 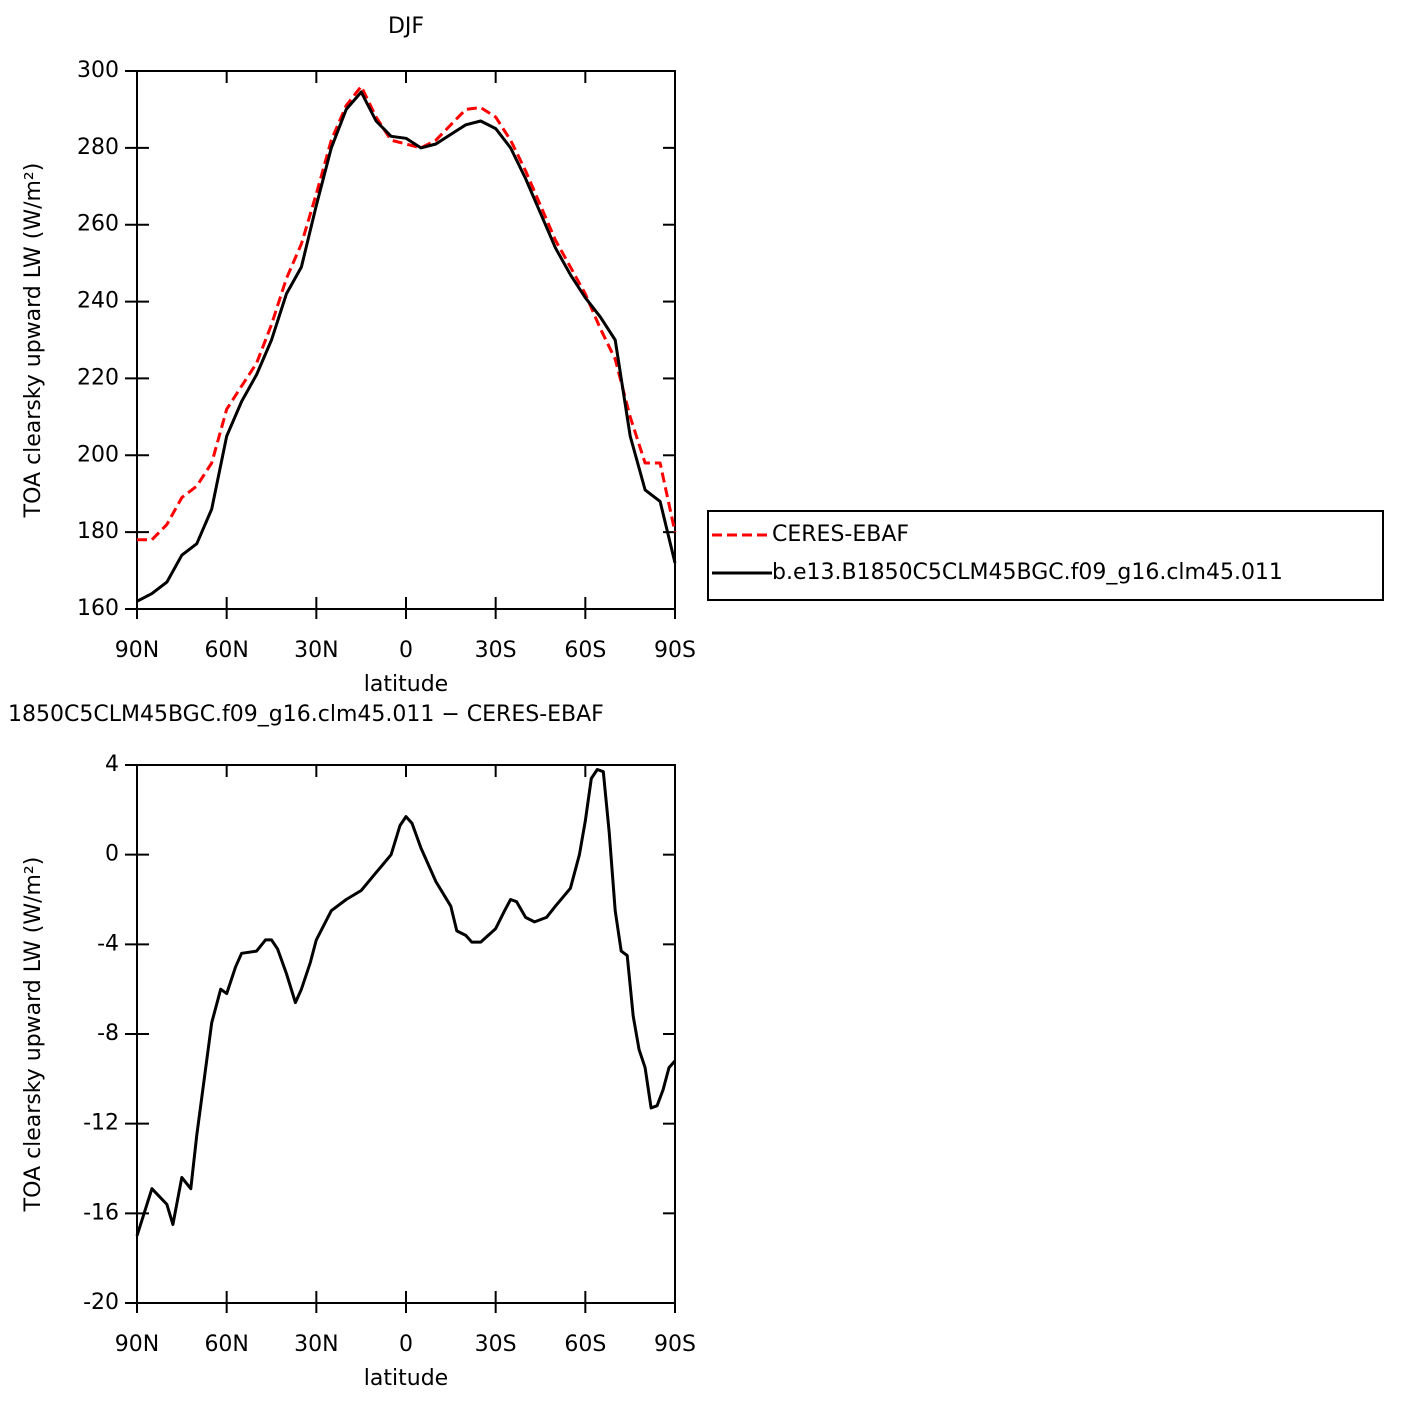 What do you see at coordinates (98, 454) in the screenshot?
I see `y-tick-label: 200` at bounding box center [98, 454].